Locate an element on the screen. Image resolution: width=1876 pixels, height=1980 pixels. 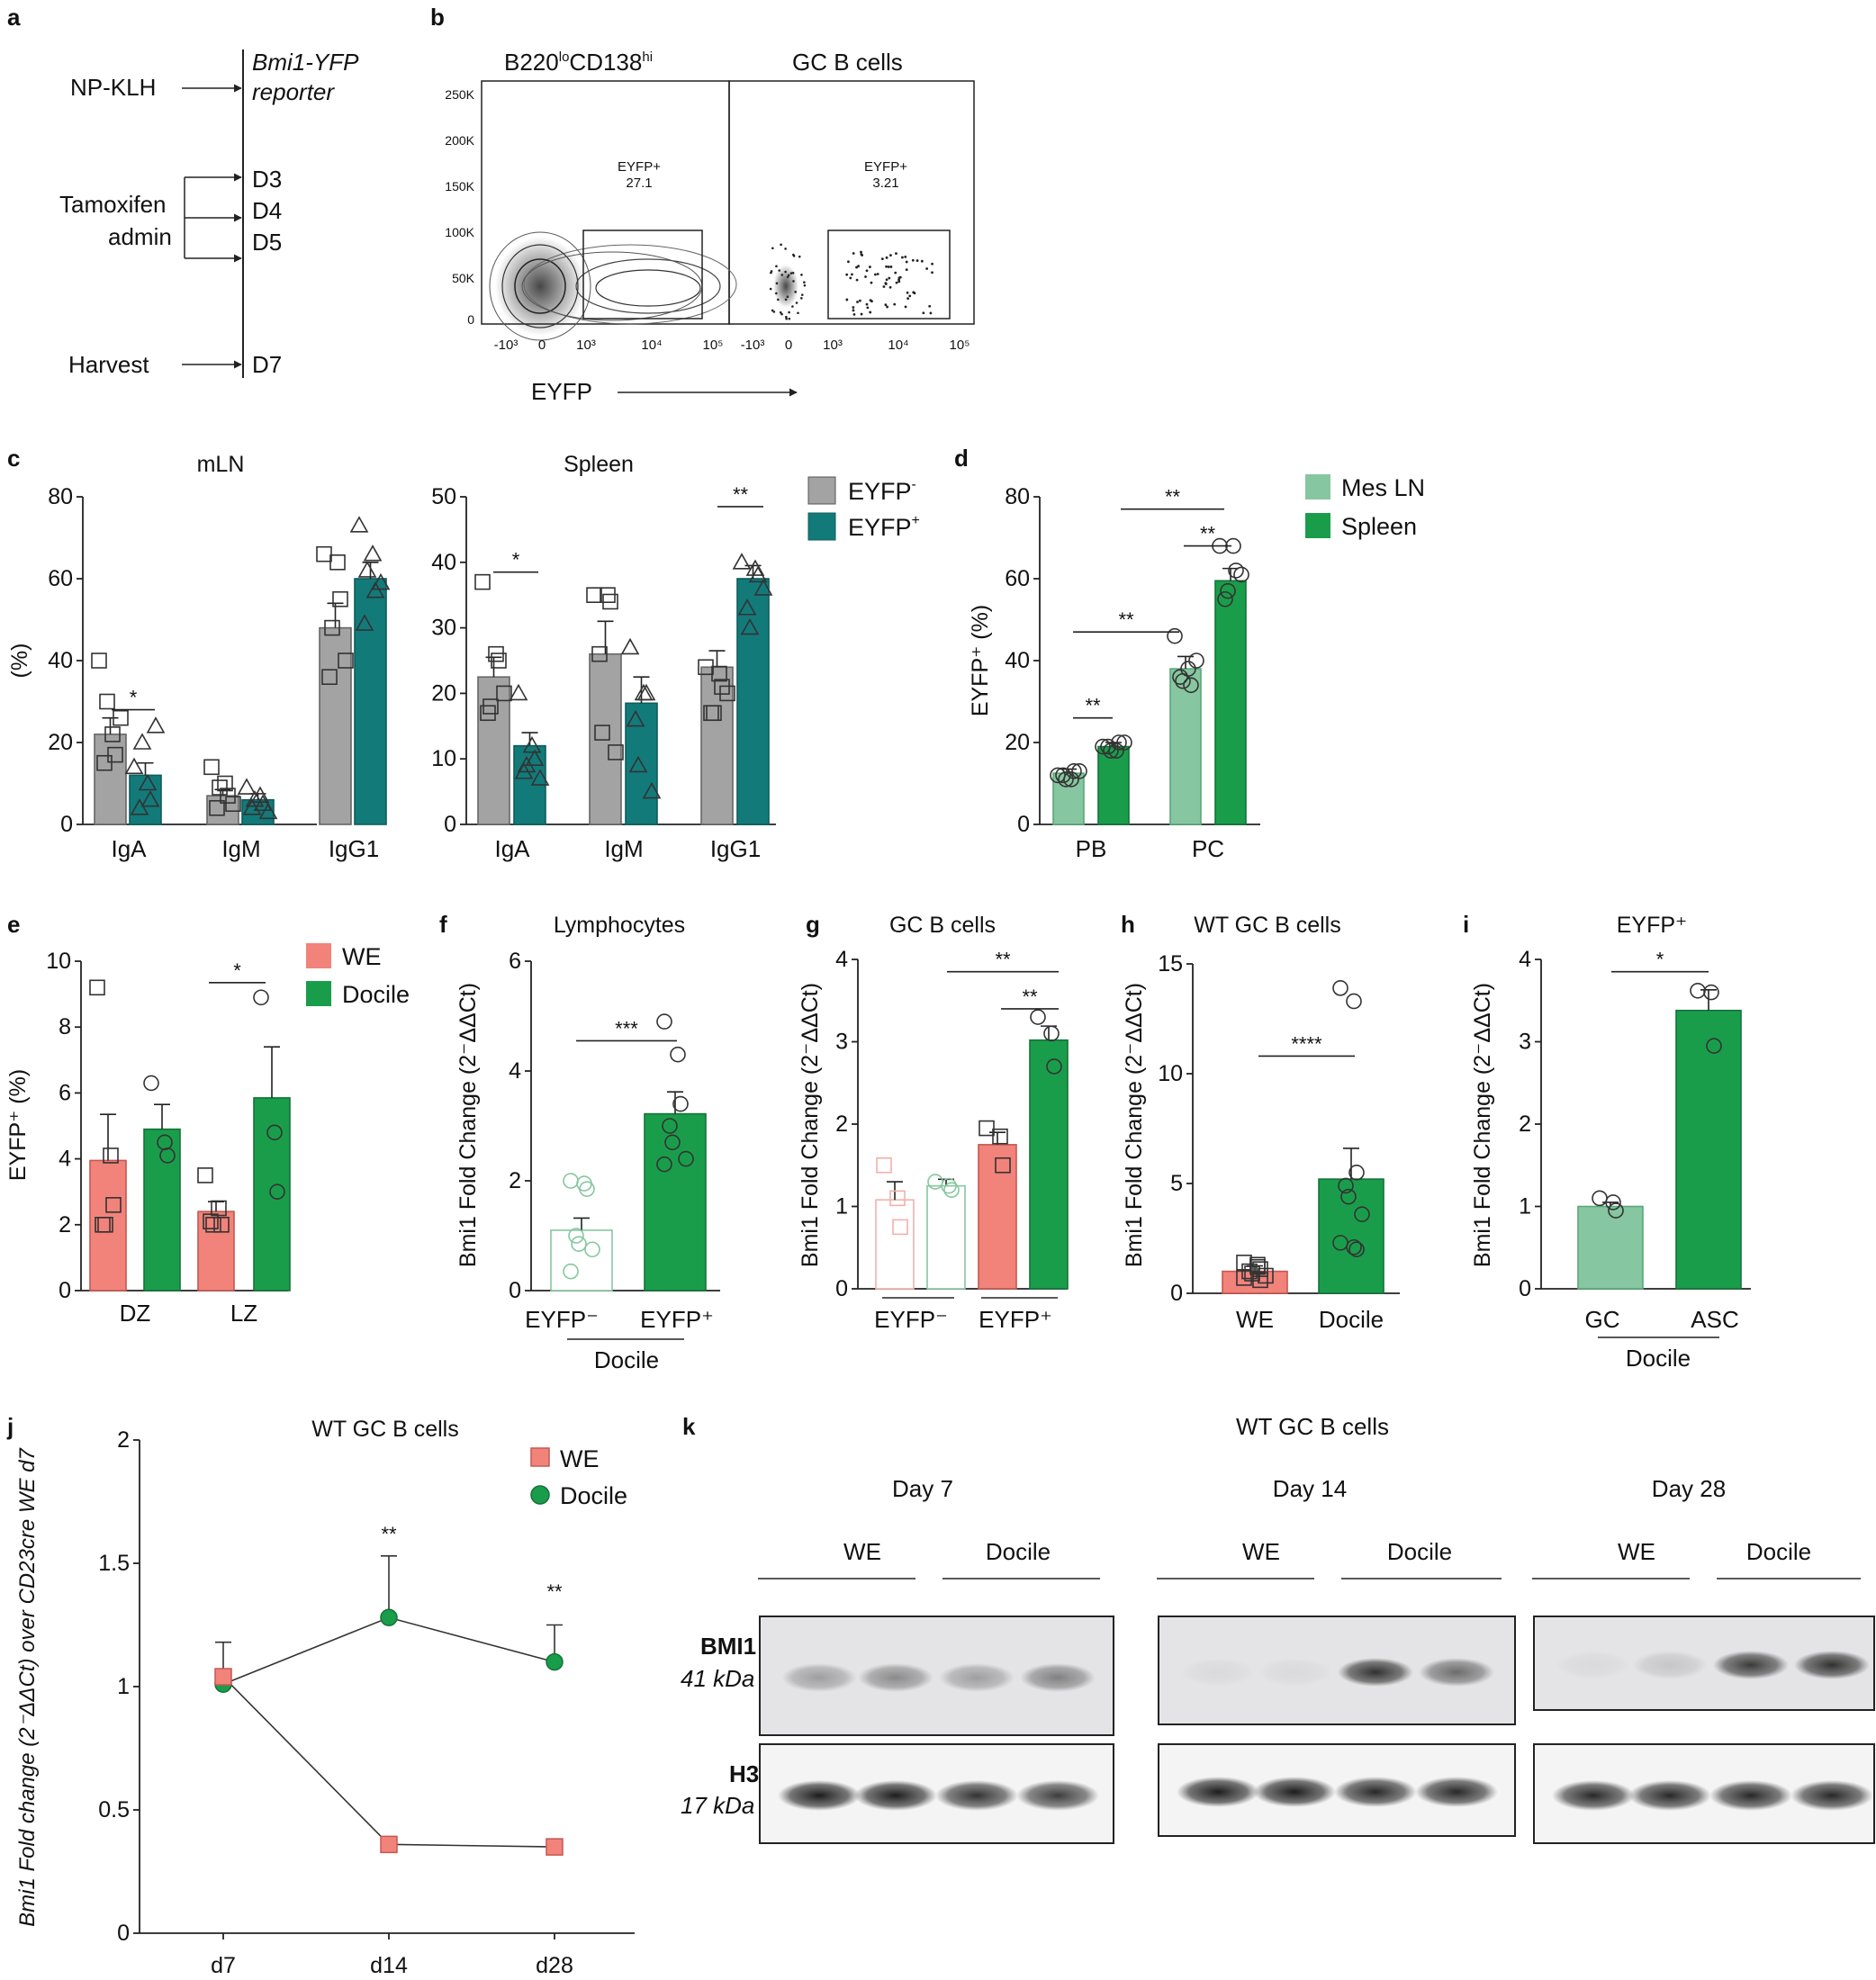
y-axis-label: (%) is located at coordinates (19, 661).